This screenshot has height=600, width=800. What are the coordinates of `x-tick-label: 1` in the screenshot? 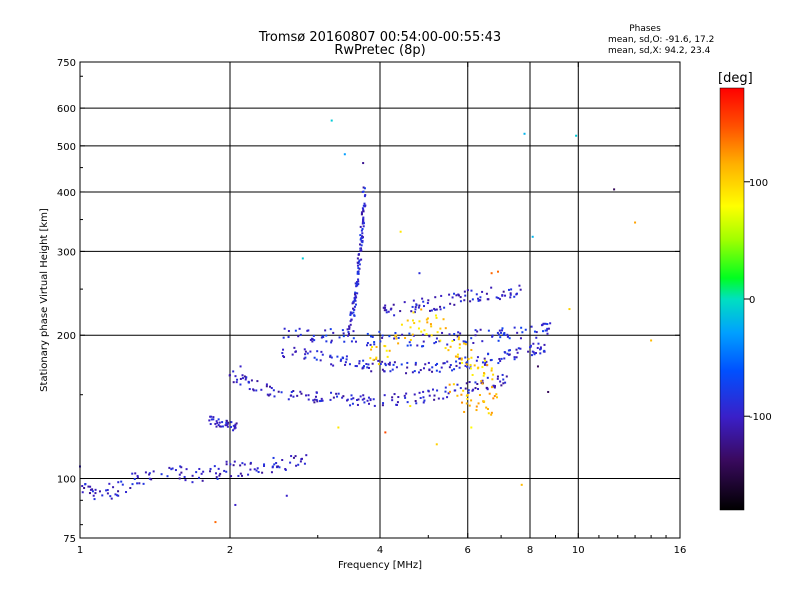 It's located at (80, 550).